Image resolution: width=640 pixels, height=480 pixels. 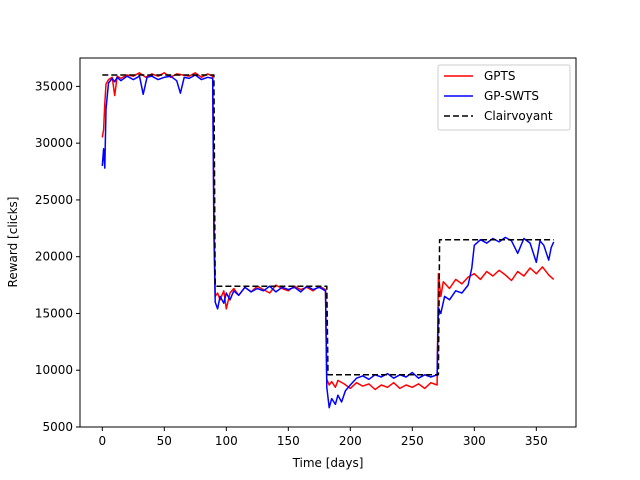 What do you see at coordinates (323, 437) in the screenshot?
I see `x-ticks: 0 50 100 150 200 250 300 350` at bounding box center [323, 437].